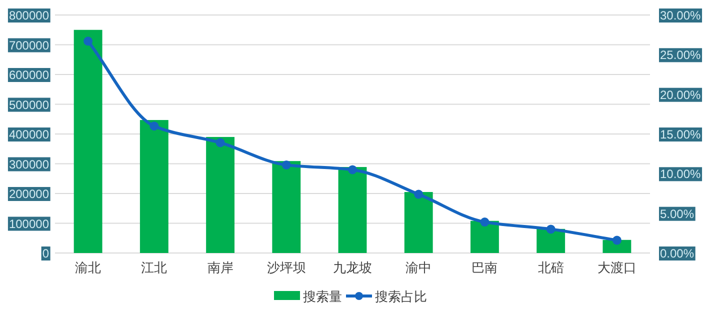  Describe the element at coordinates (154, 267) in the screenshot. I see `x-tick-label: 江北` at that location.